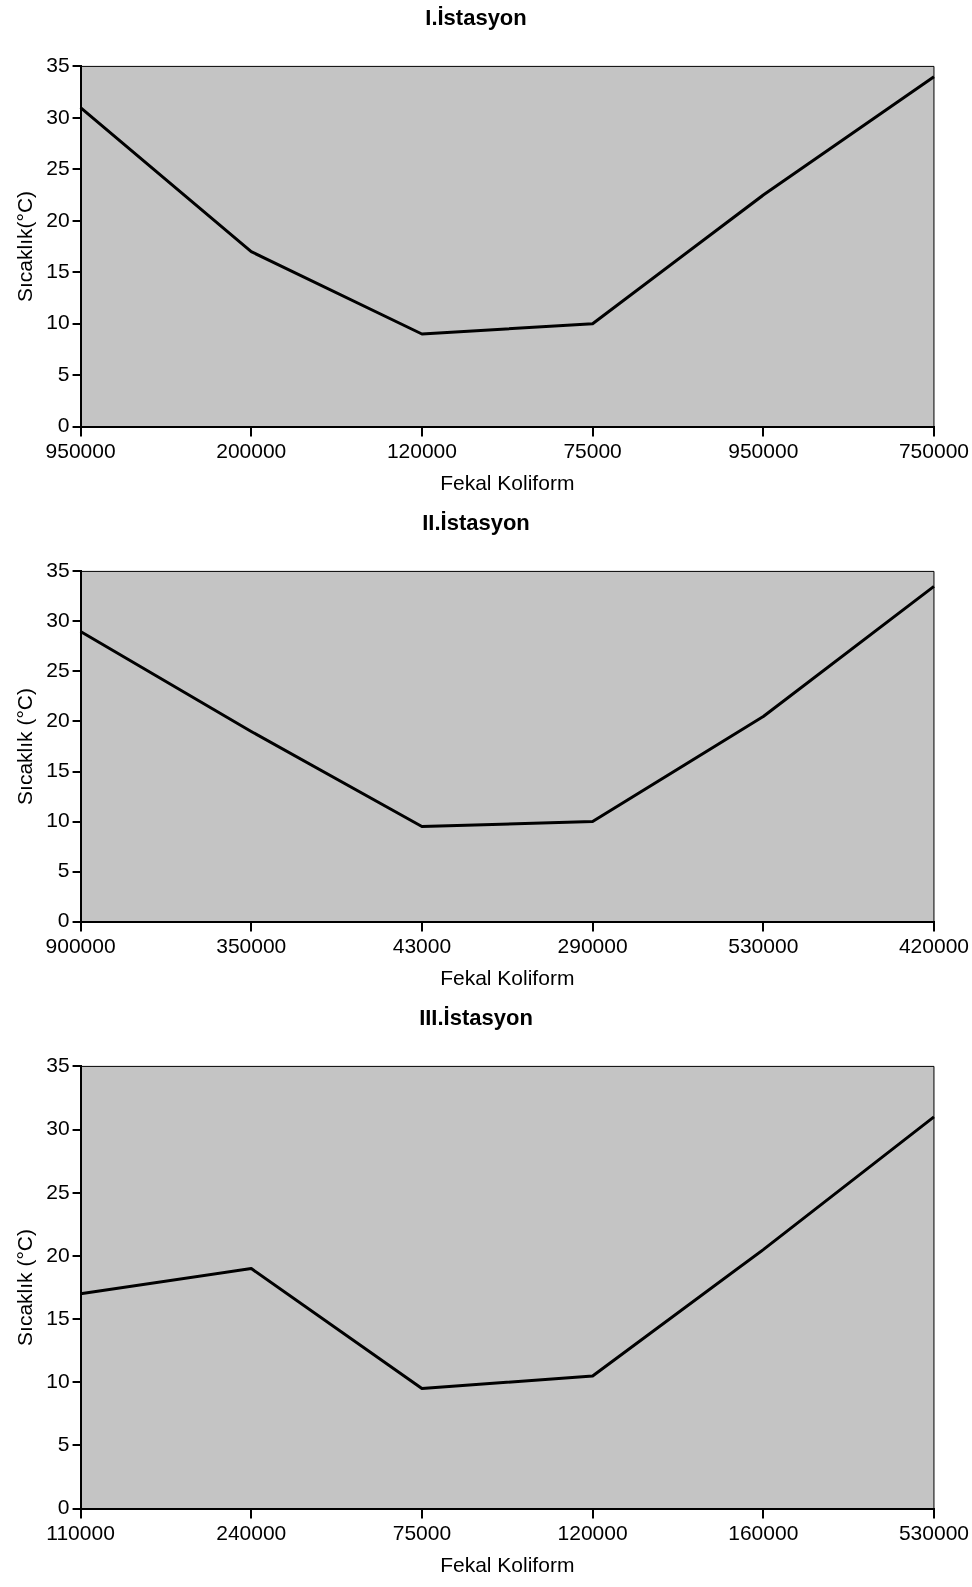 The width and height of the screenshot is (972, 1587). What do you see at coordinates (422, 945) in the screenshot?
I see `x-tick-label: 43000` at bounding box center [422, 945].